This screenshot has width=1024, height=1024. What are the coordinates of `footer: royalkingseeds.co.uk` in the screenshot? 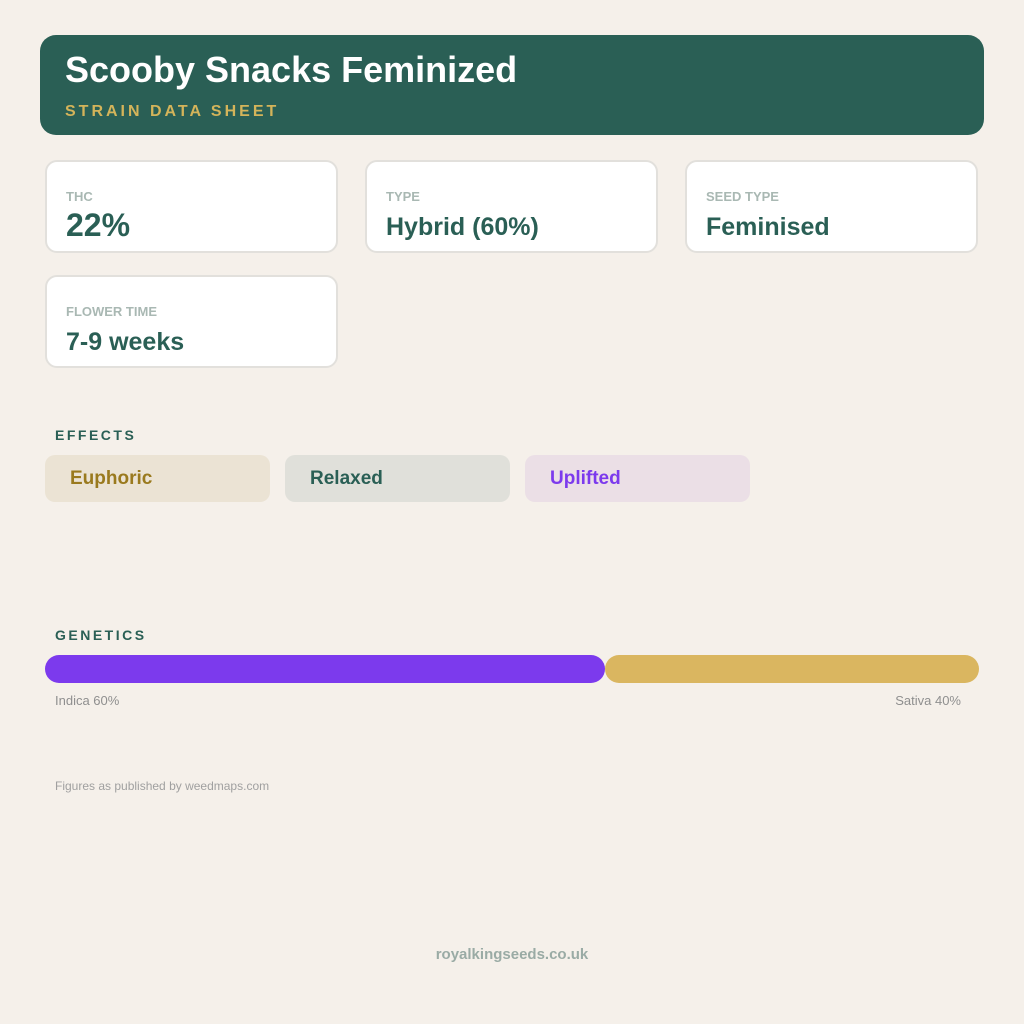 It's located at (512, 954).